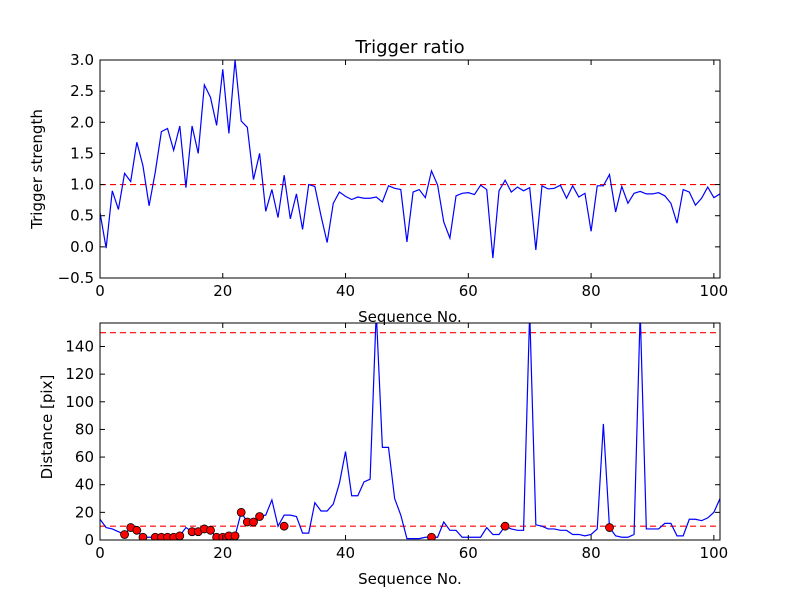 The width and height of the screenshot is (800, 600). Describe the element at coordinates (82, 91) in the screenshot. I see `y-tick-label: 2.5` at that location.